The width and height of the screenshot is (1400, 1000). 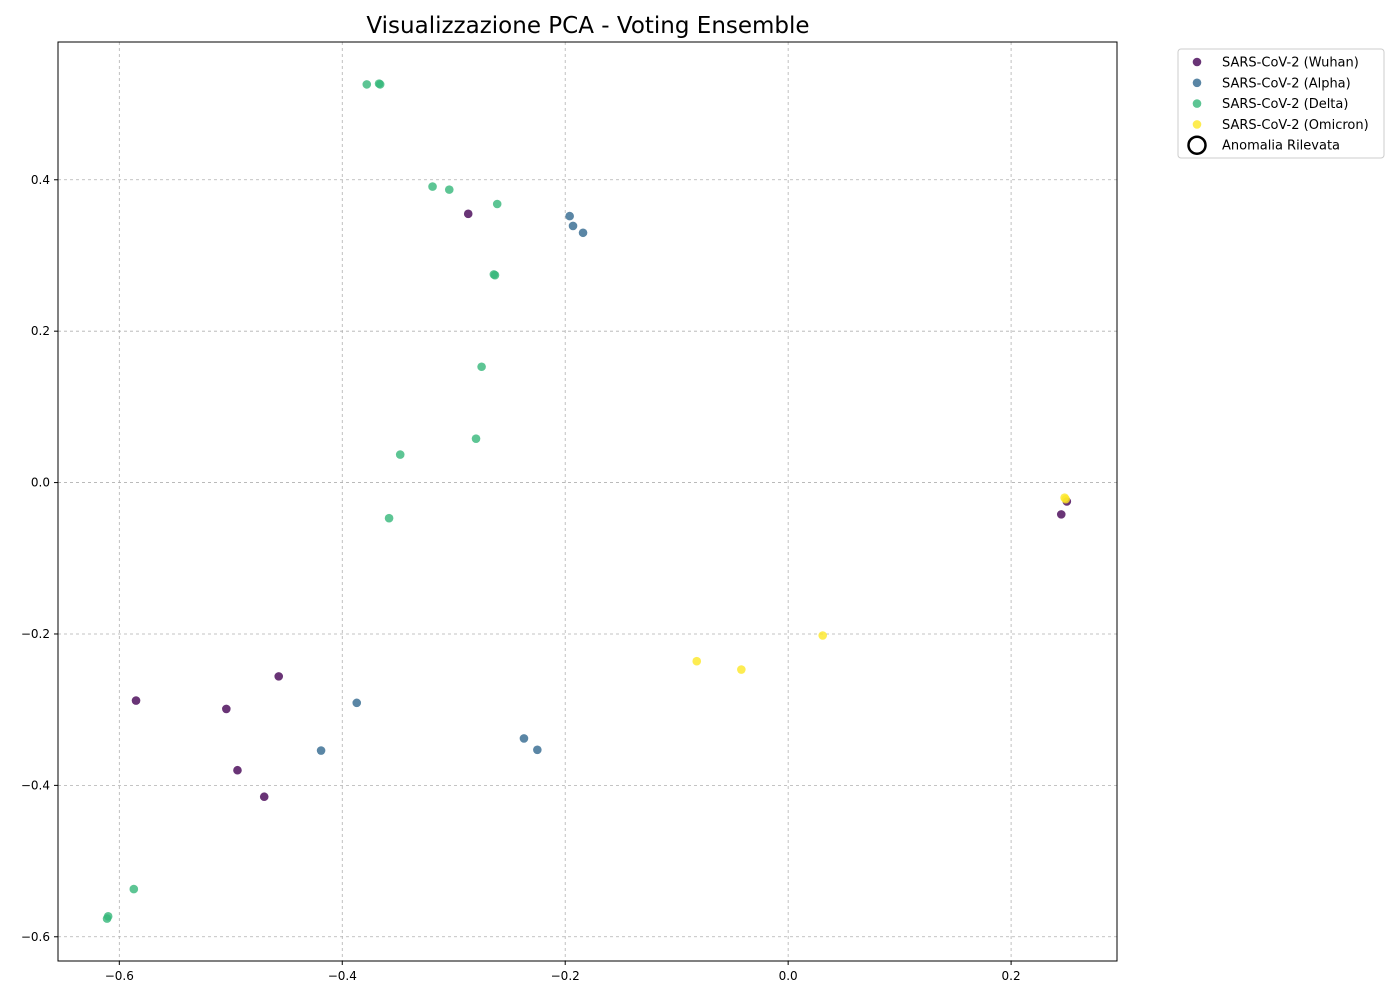 What do you see at coordinates (342, 976) in the screenshot?
I see `x-tick-label: −0.4` at bounding box center [342, 976].